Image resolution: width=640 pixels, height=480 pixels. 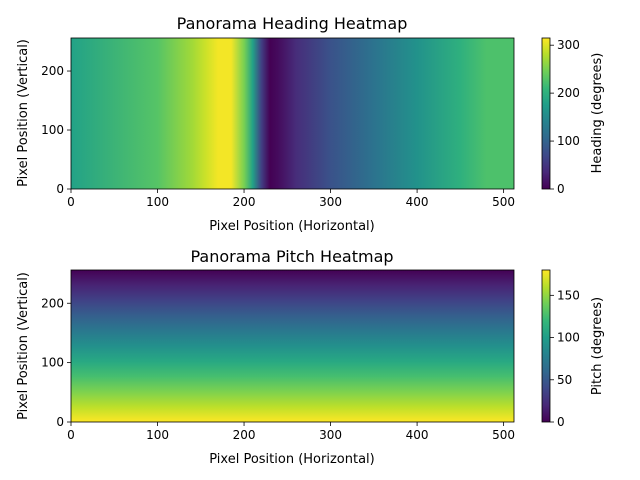 What do you see at coordinates (291, 226) in the screenshot?
I see `heading-x-axis-label: Pixel Position (Horizontal)` at bounding box center [291, 226].